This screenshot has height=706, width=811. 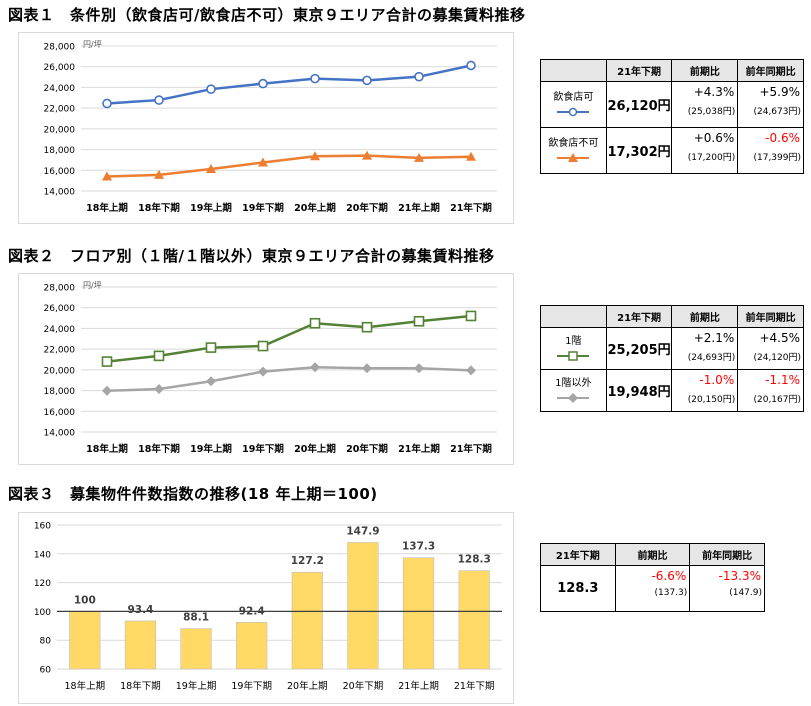 What do you see at coordinates (639, 348) in the screenshot?
I see `table2-row1-value: 25,205円` at bounding box center [639, 348].